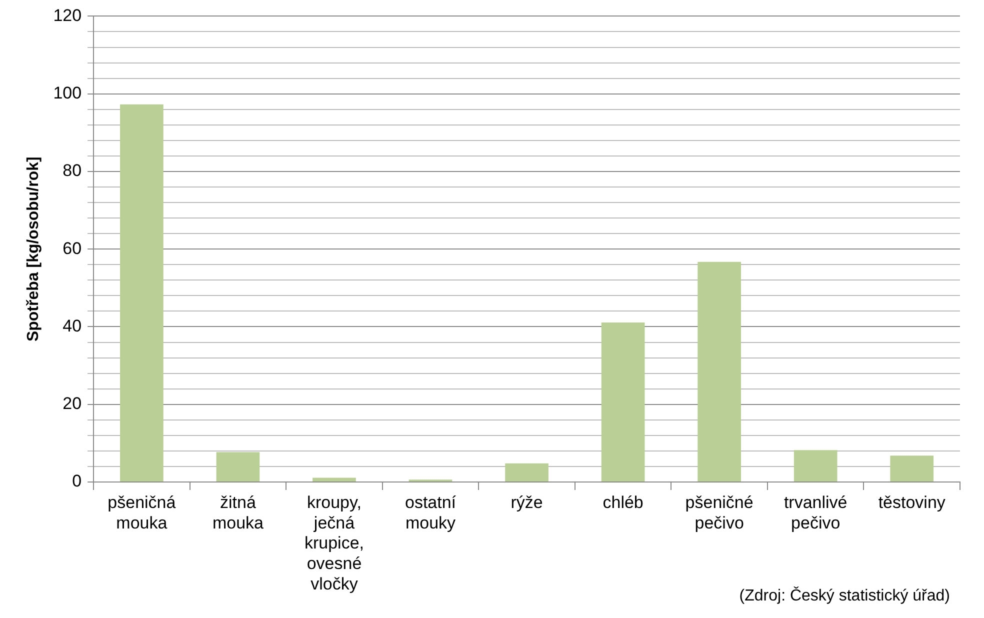 Image resolution: width=984 pixels, height=618 pixels. What do you see at coordinates (334, 543) in the screenshot?
I see `x-tick-label: kroupy, ječná krupice, ovesné vločky` at bounding box center [334, 543].